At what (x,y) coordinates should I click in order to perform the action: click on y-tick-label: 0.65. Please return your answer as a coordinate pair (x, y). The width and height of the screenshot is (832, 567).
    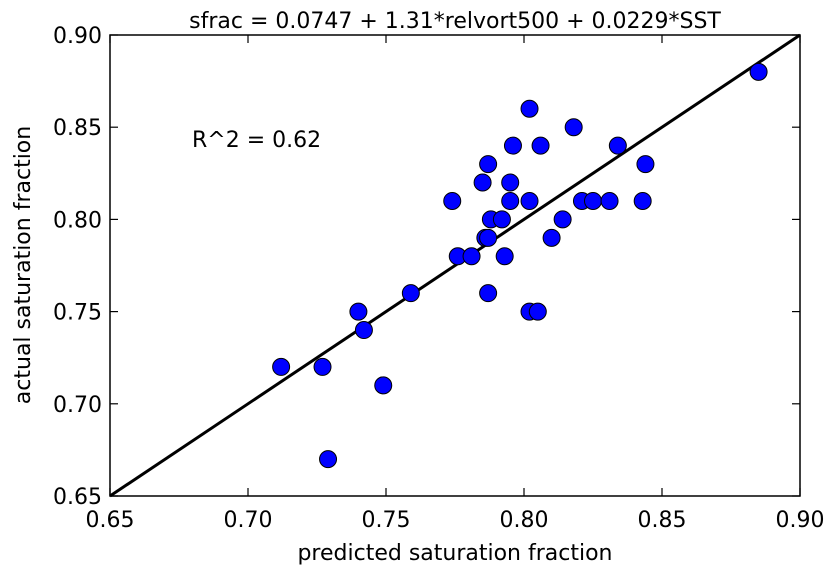
    Looking at the image, I should click on (77, 497).